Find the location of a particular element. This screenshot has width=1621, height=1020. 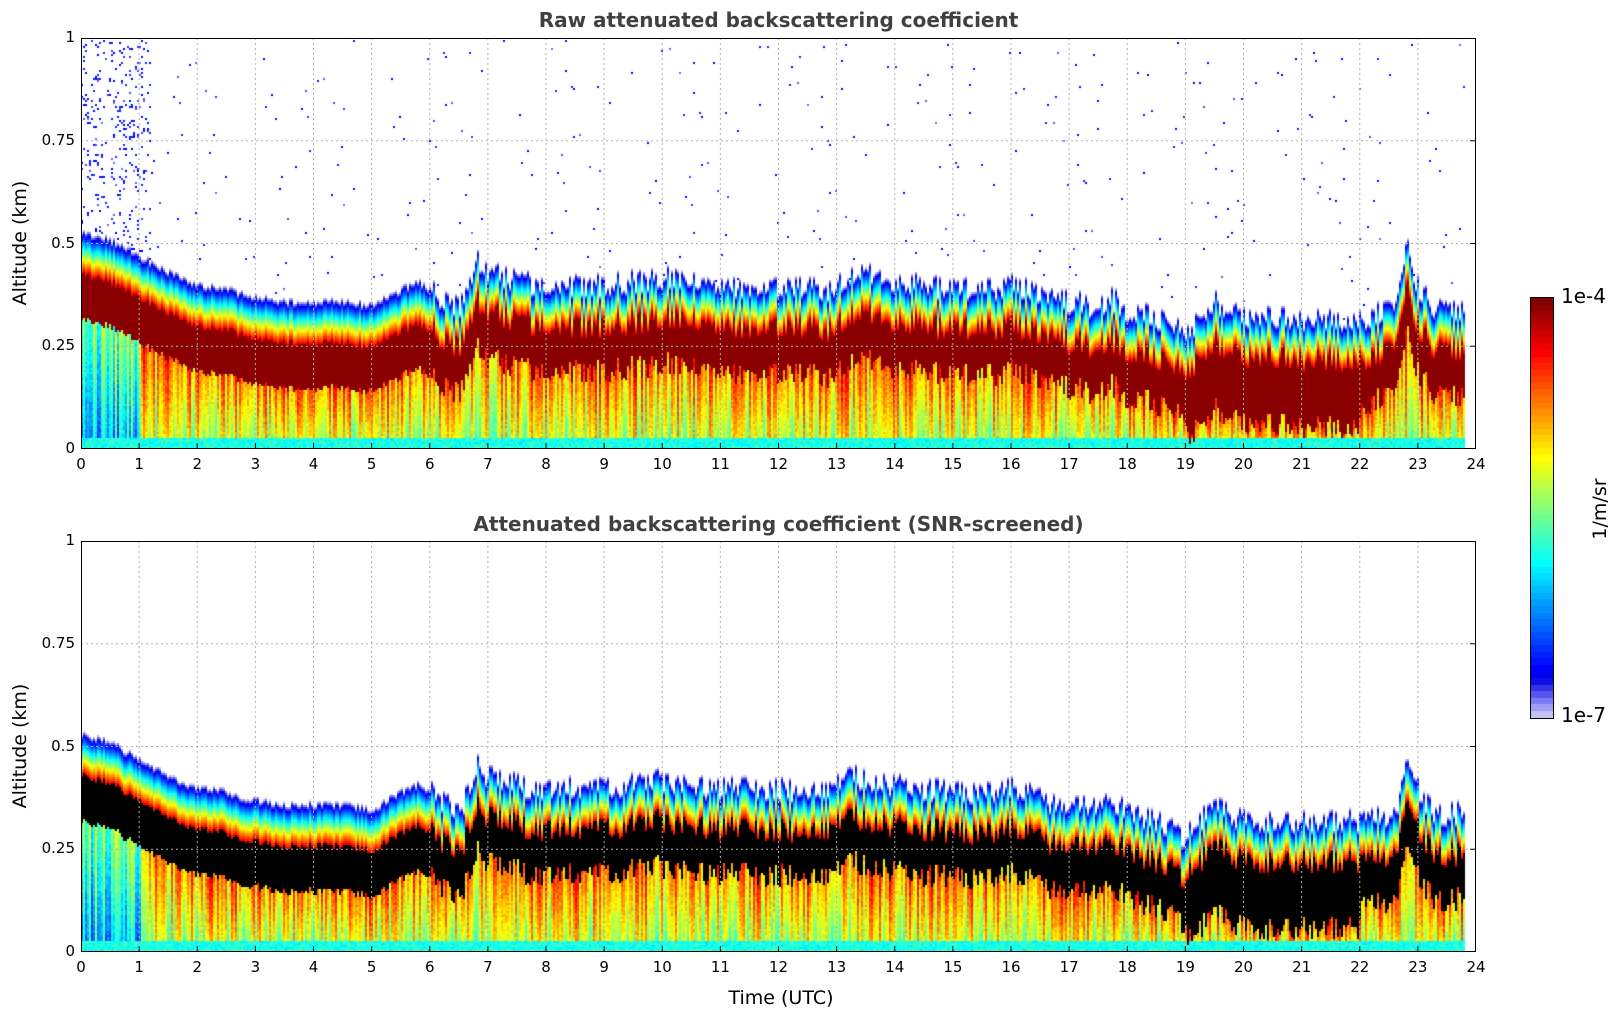

top-y-axis-label: Altitude (km) is located at coordinates (20, 243).